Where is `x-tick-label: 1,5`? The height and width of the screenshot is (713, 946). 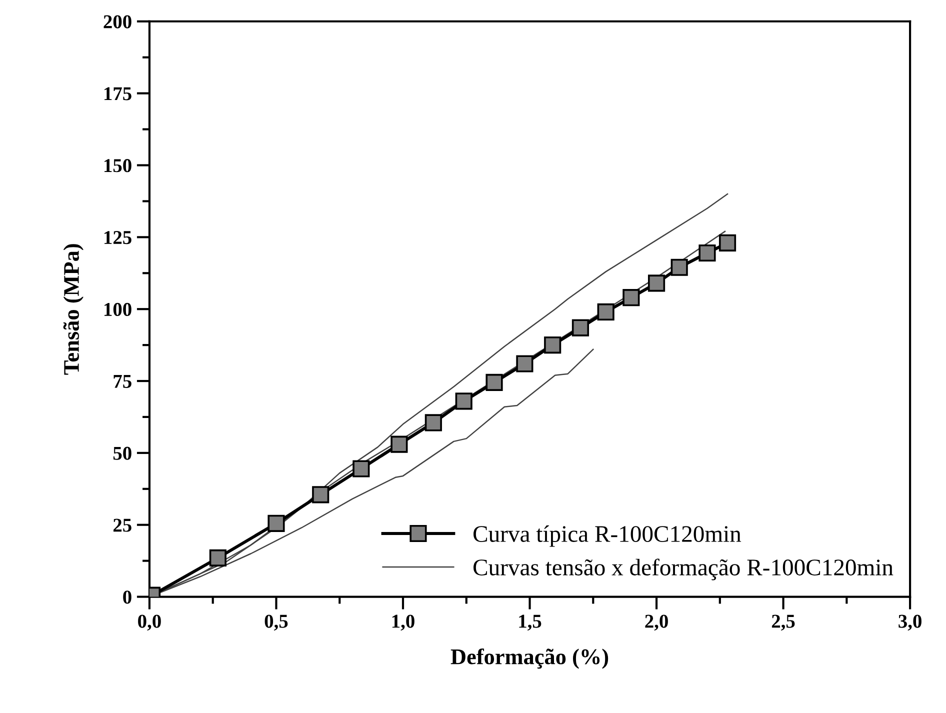 x-tick-label: 1,5 is located at coordinates (530, 622).